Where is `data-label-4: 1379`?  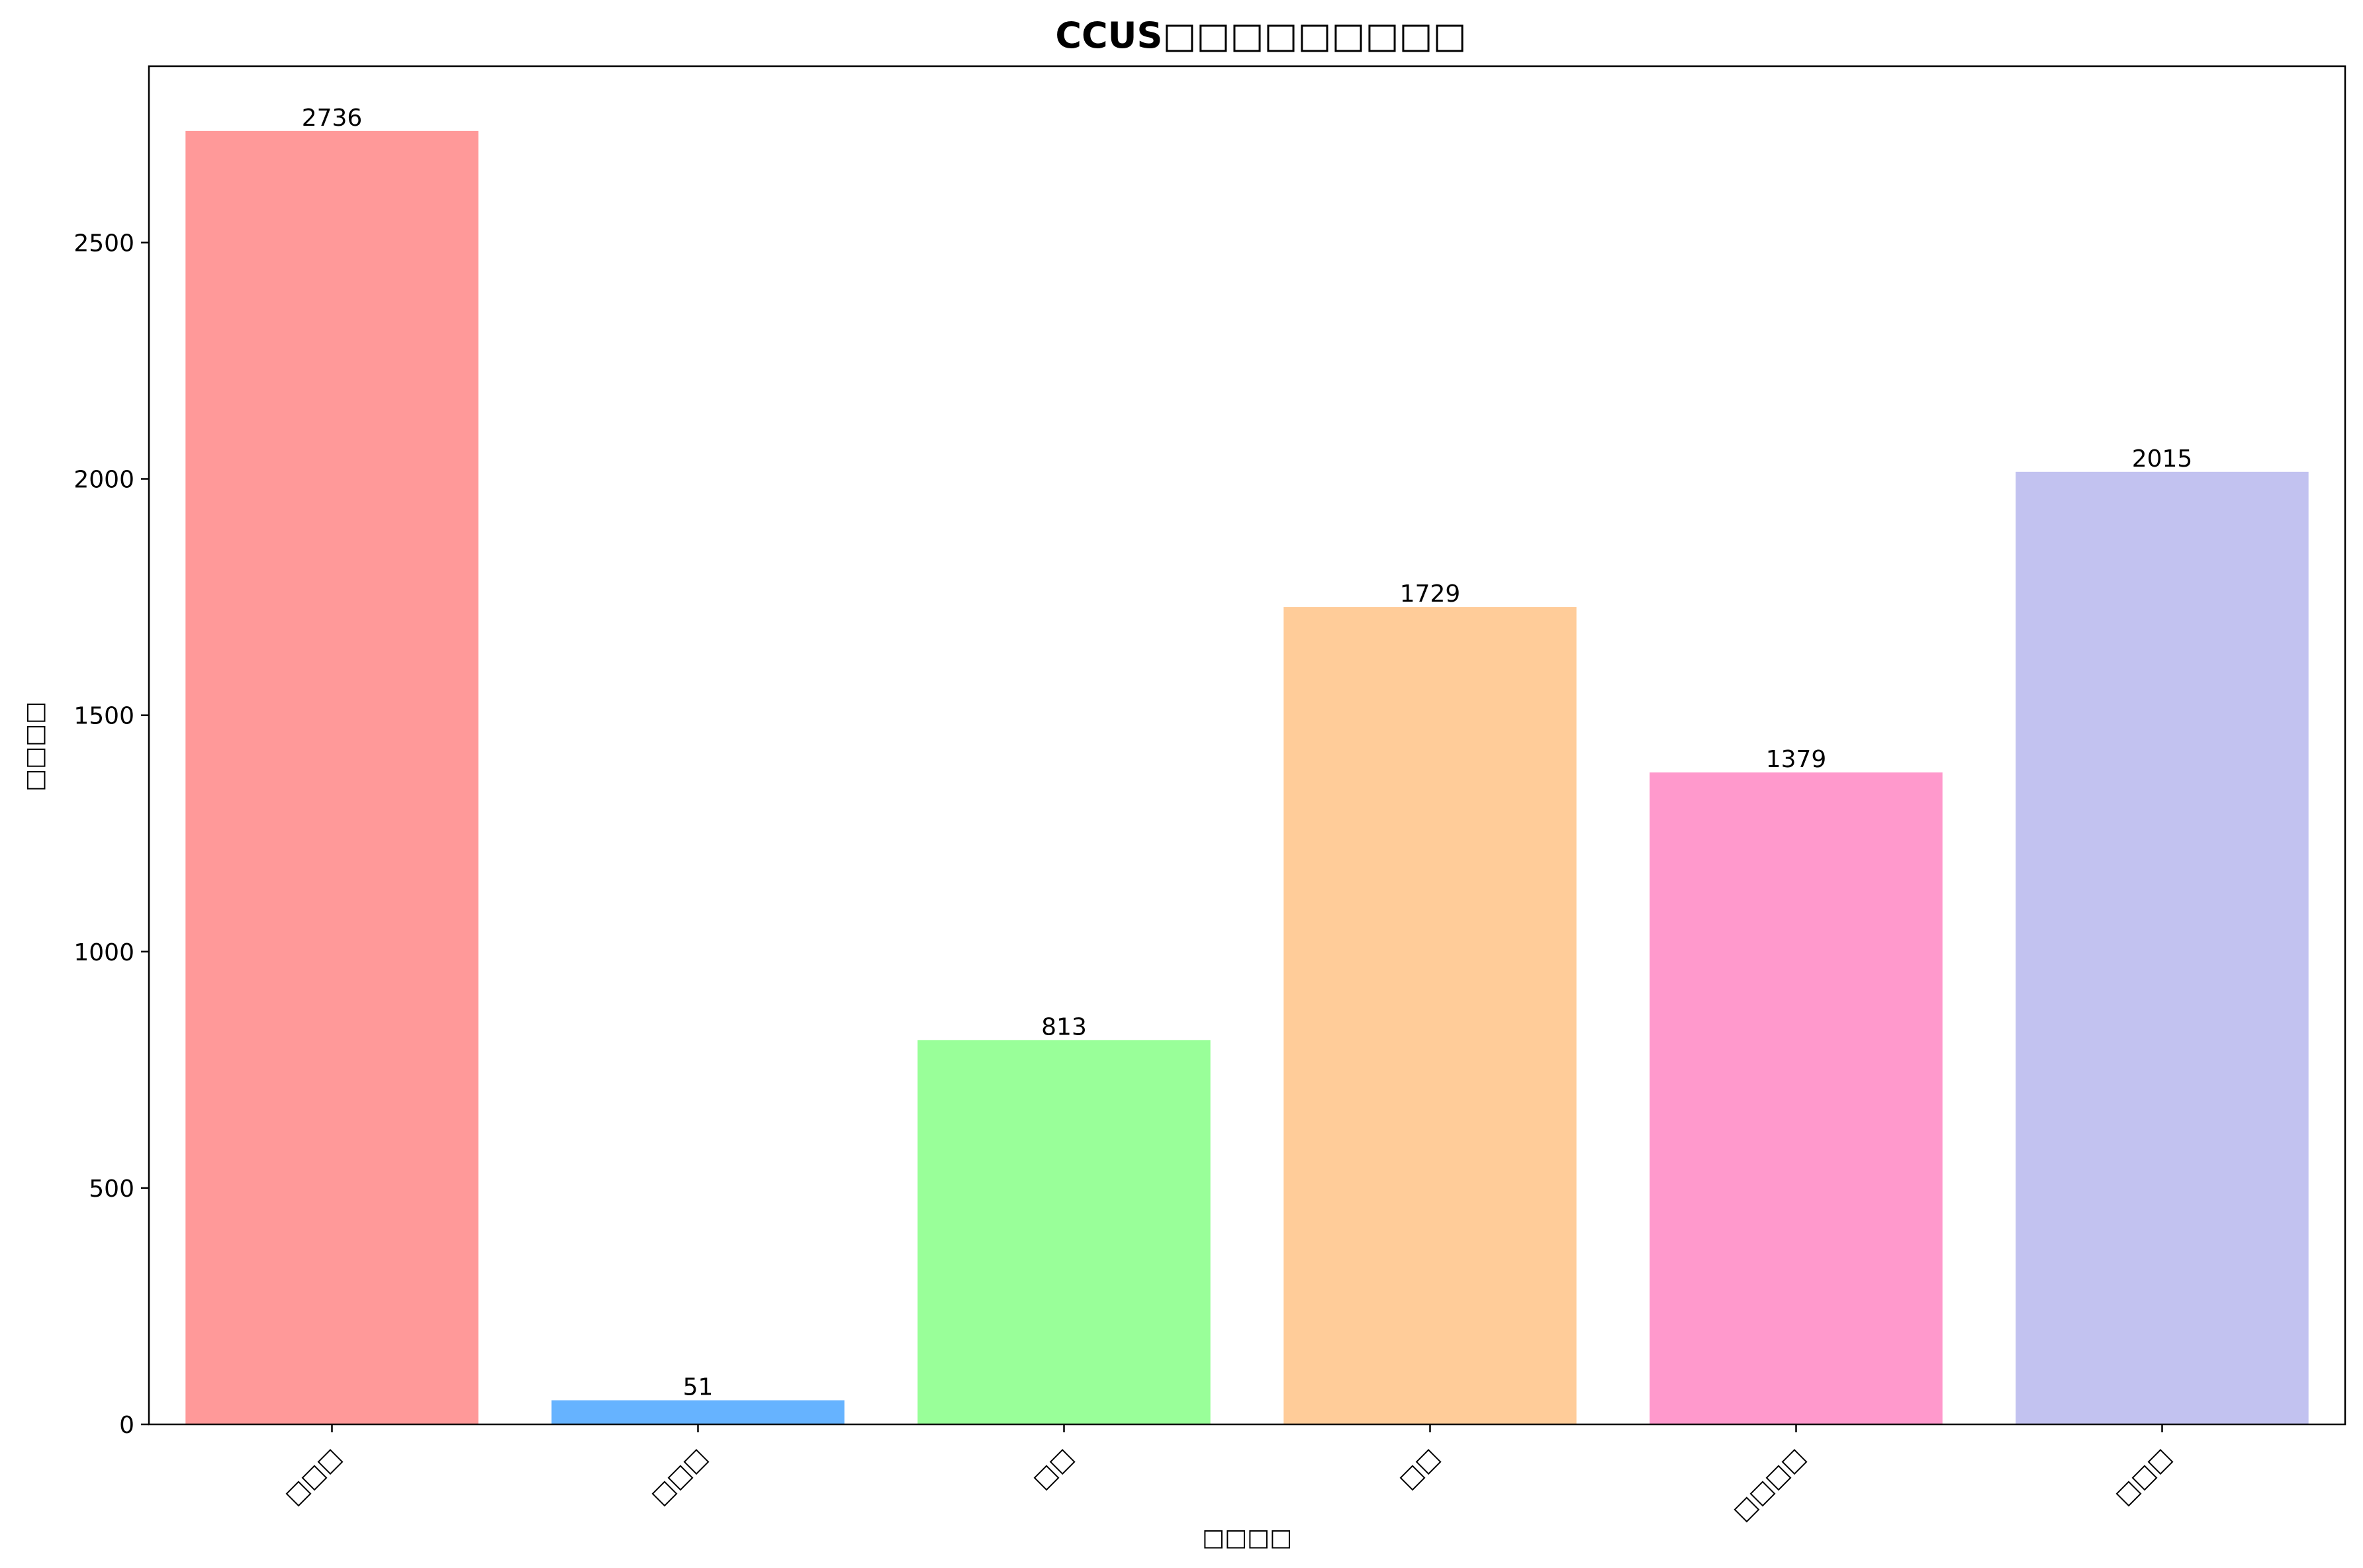
data-label-4: 1379 is located at coordinates (1796, 759).